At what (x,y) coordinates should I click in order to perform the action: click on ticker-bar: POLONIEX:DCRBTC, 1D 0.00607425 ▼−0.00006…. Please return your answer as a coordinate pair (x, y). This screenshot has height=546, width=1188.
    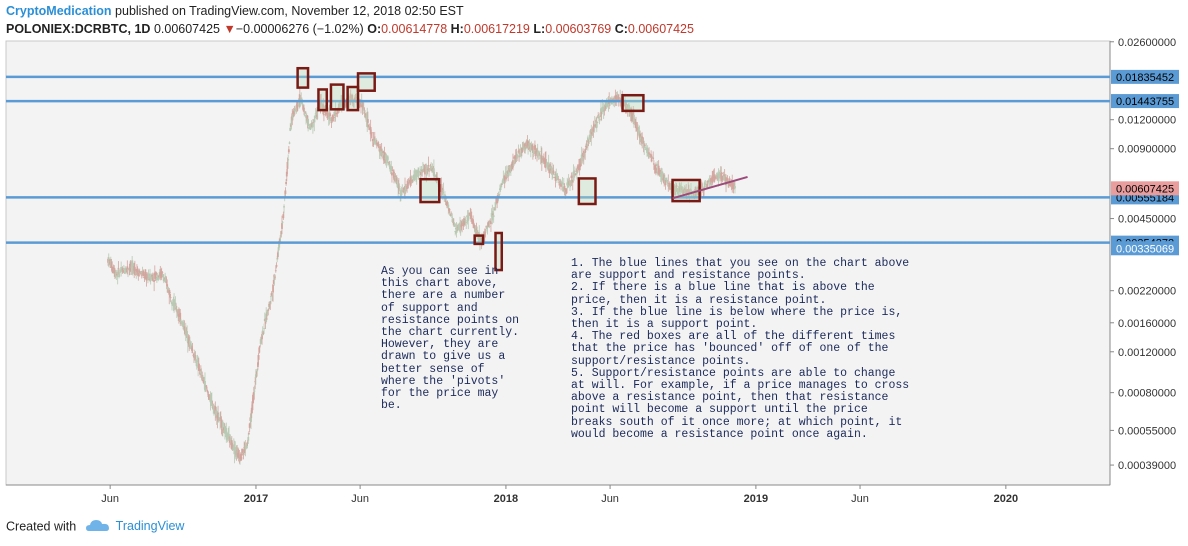
    Looking at the image, I should click on (350, 29).